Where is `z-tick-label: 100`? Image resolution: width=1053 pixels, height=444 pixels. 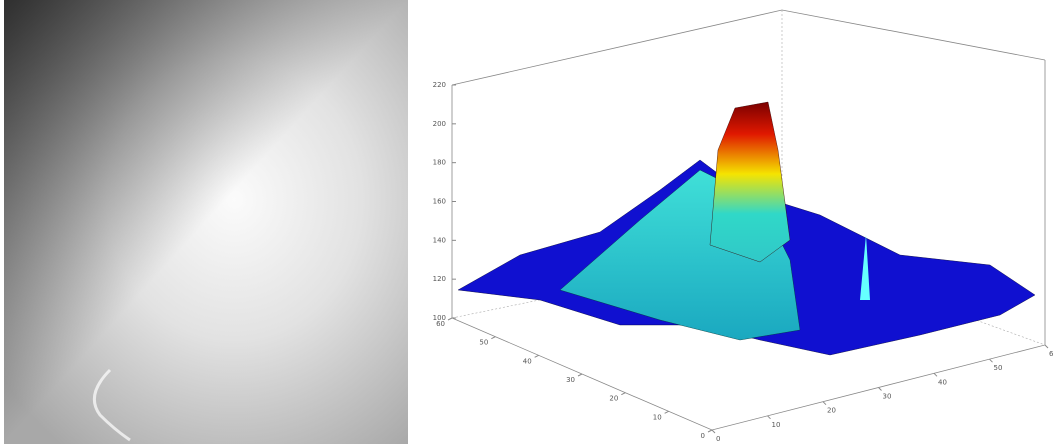 z-tick-label: 100 is located at coordinates (439, 318).